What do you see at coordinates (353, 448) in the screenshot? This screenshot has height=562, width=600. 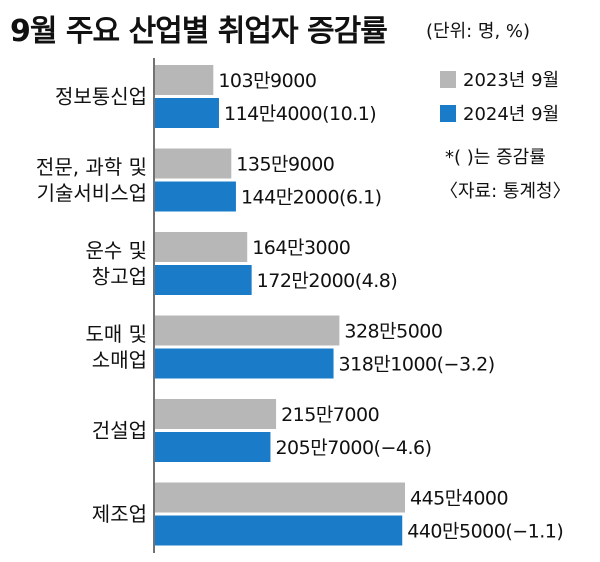 I see `data-label-2024-4: 205만7000(−4.6)` at bounding box center [353, 448].